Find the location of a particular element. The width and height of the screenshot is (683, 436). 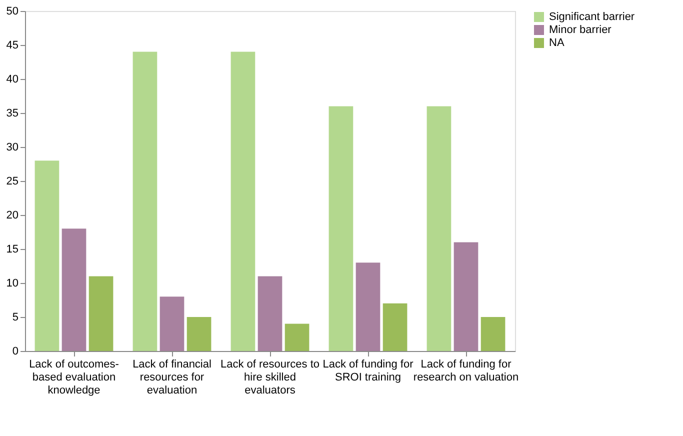

y-tick-label: 20 is located at coordinates (12, 216).